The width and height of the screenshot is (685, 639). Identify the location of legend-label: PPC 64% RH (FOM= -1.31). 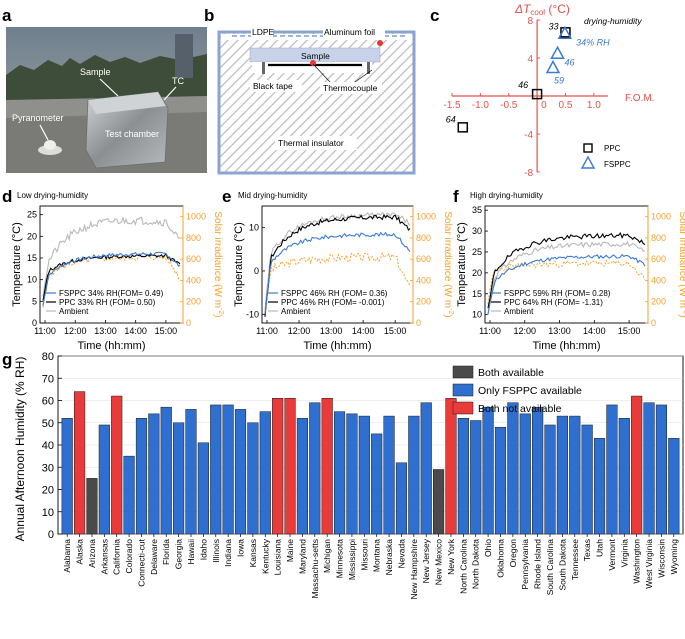
(553, 302).